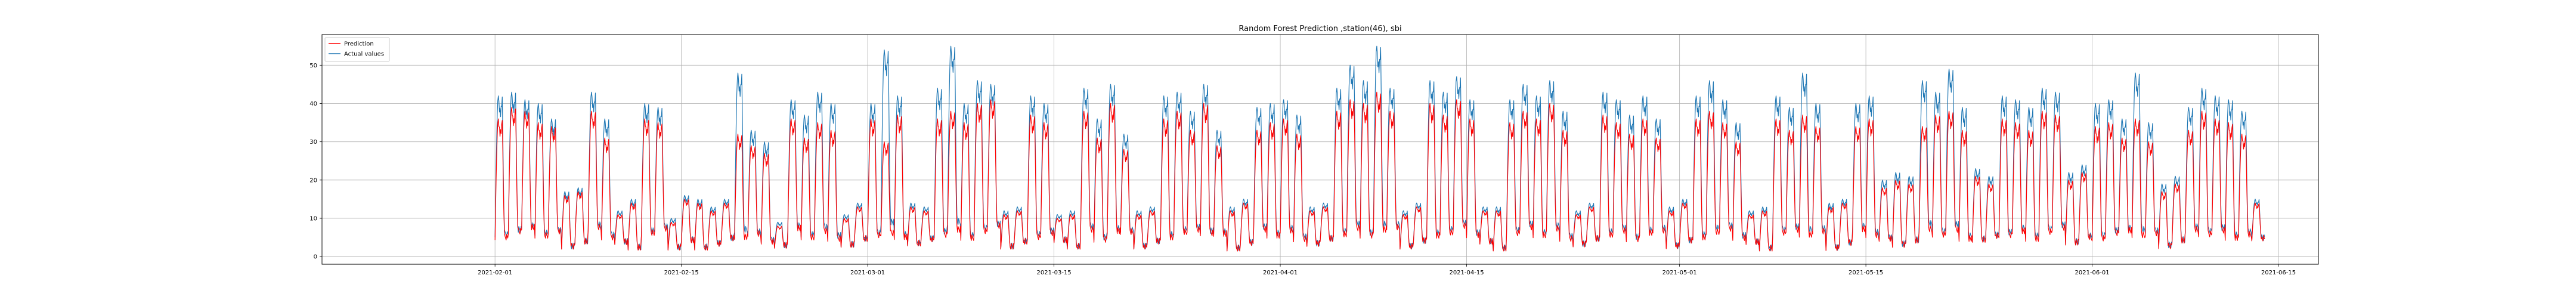  I want to click on y-tick-label: 30, so click(313, 143).